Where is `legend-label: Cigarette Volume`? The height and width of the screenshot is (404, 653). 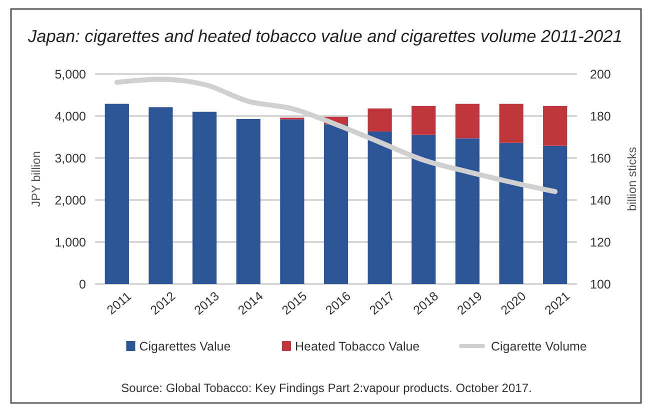
legend-label: Cigarette Volume is located at coordinates (539, 346).